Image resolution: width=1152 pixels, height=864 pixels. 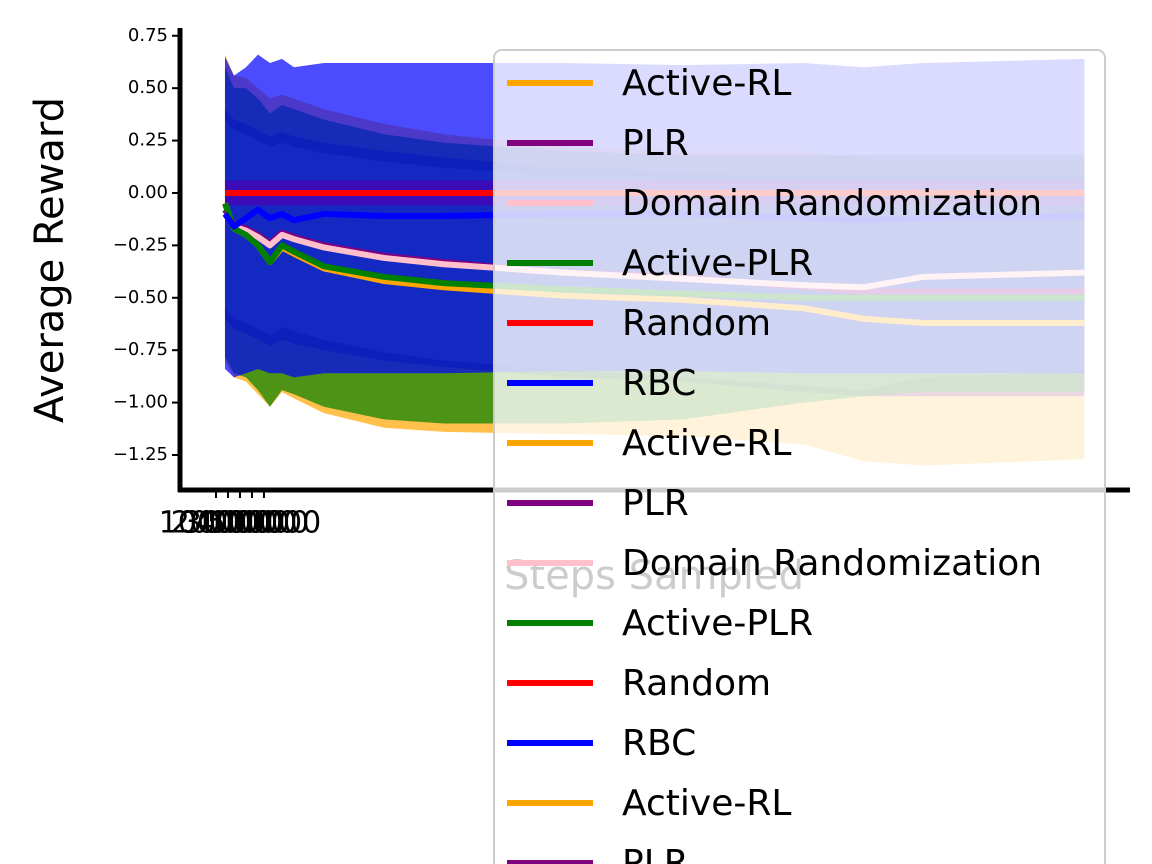 I want to click on y-tick-label: 0.25, so click(x=148, y=140).